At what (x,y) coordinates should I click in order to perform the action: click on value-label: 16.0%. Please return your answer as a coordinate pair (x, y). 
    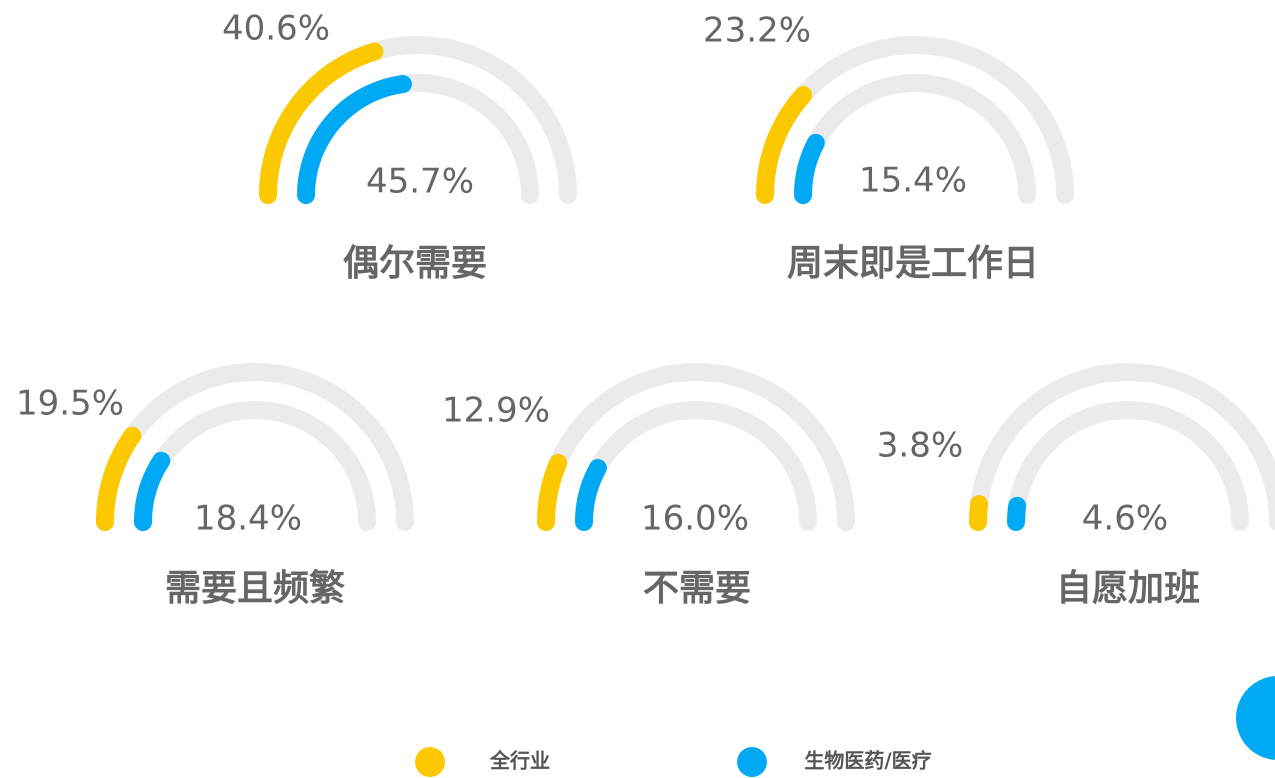
    Looking at the image, I should click on (695, 519).